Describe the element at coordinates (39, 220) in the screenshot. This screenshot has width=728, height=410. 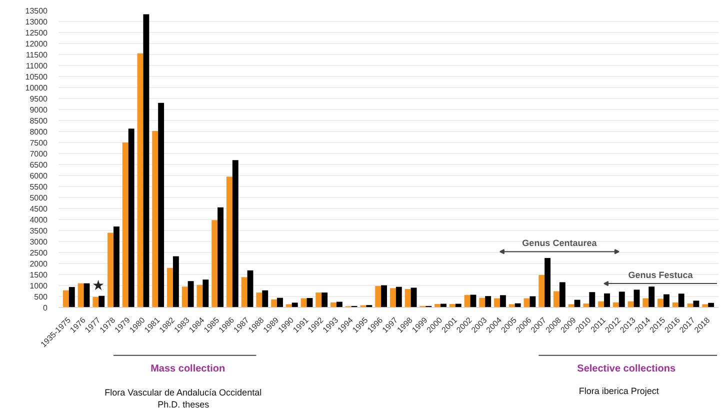
I see `y-tick-label: 4000` at that location.